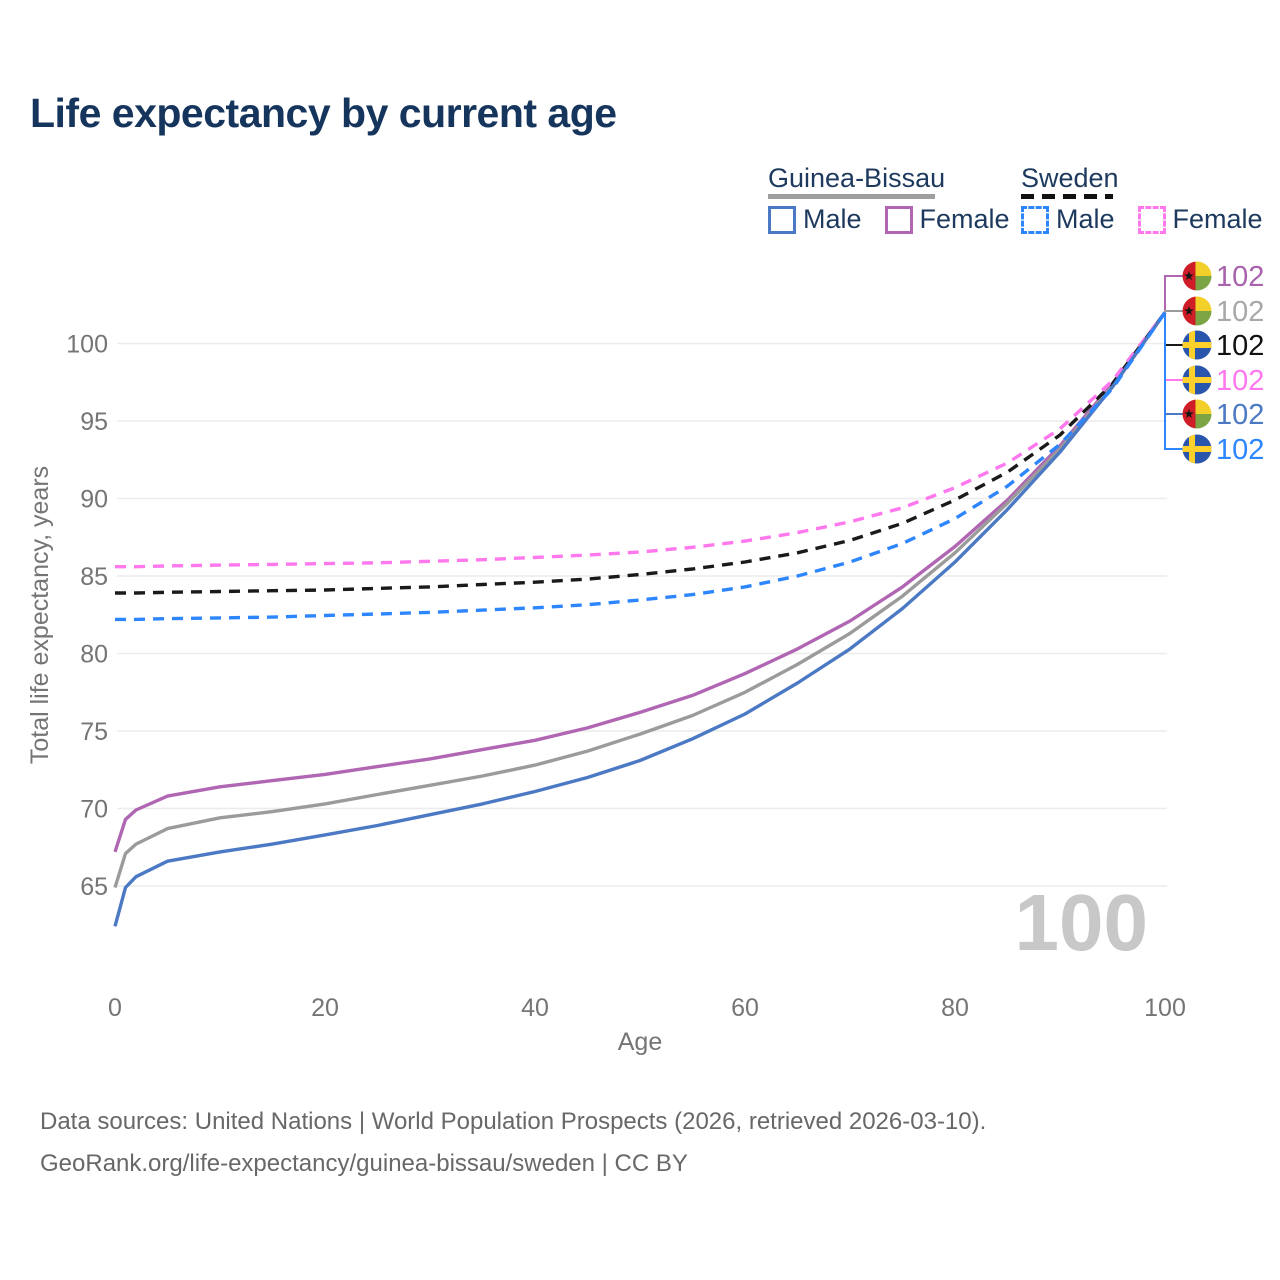 Image resolution: width=1280 pixels, height=1280 pixels. What do you see at coordinates (94, 422) in the screenshot?
I see `y-tick-label: 95` at bounding box center [94, 422].